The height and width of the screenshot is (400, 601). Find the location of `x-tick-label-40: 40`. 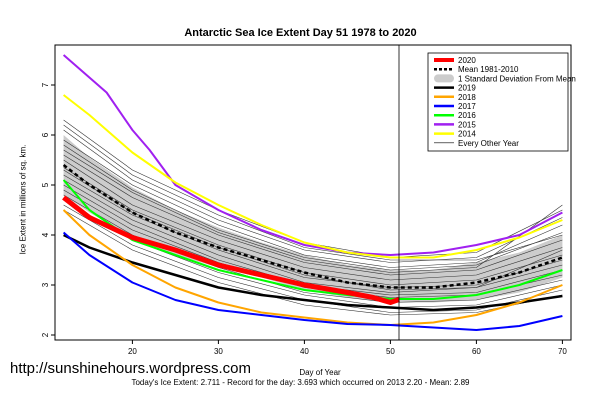

x-tick-label-40: 40 is located at coordinates (304, 351).